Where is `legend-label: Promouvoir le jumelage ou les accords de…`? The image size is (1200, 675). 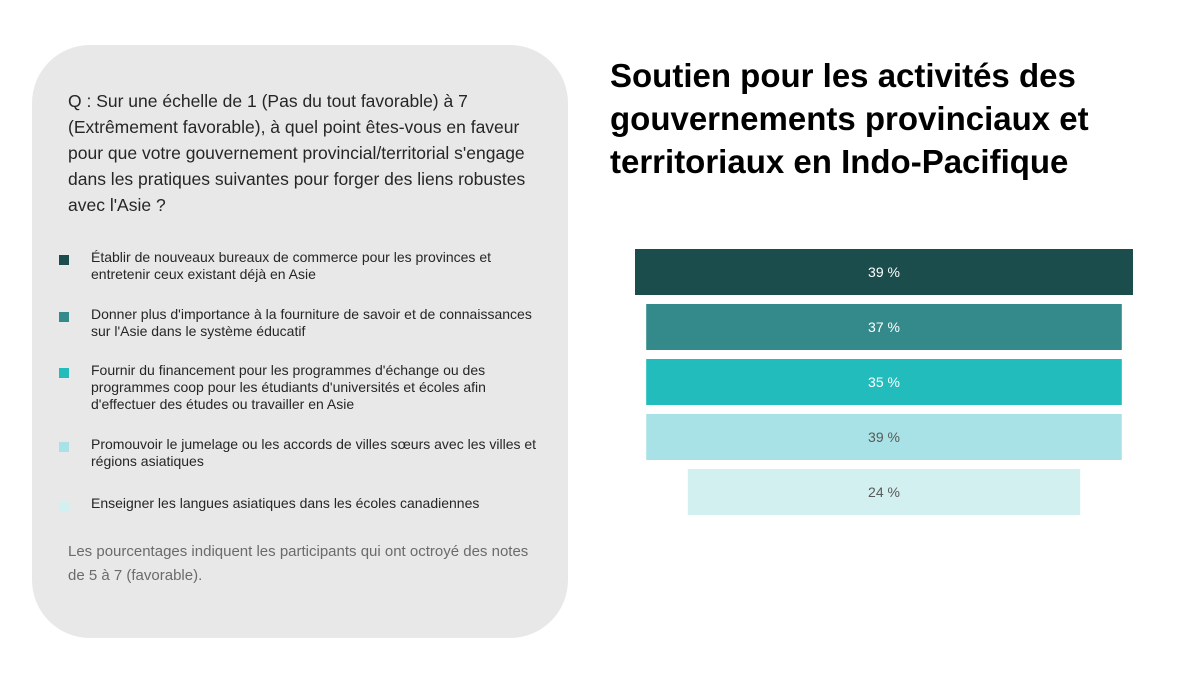
legend-label: Promouvoir le jumelage ou les accords de… is located at coordinates (314, 452).